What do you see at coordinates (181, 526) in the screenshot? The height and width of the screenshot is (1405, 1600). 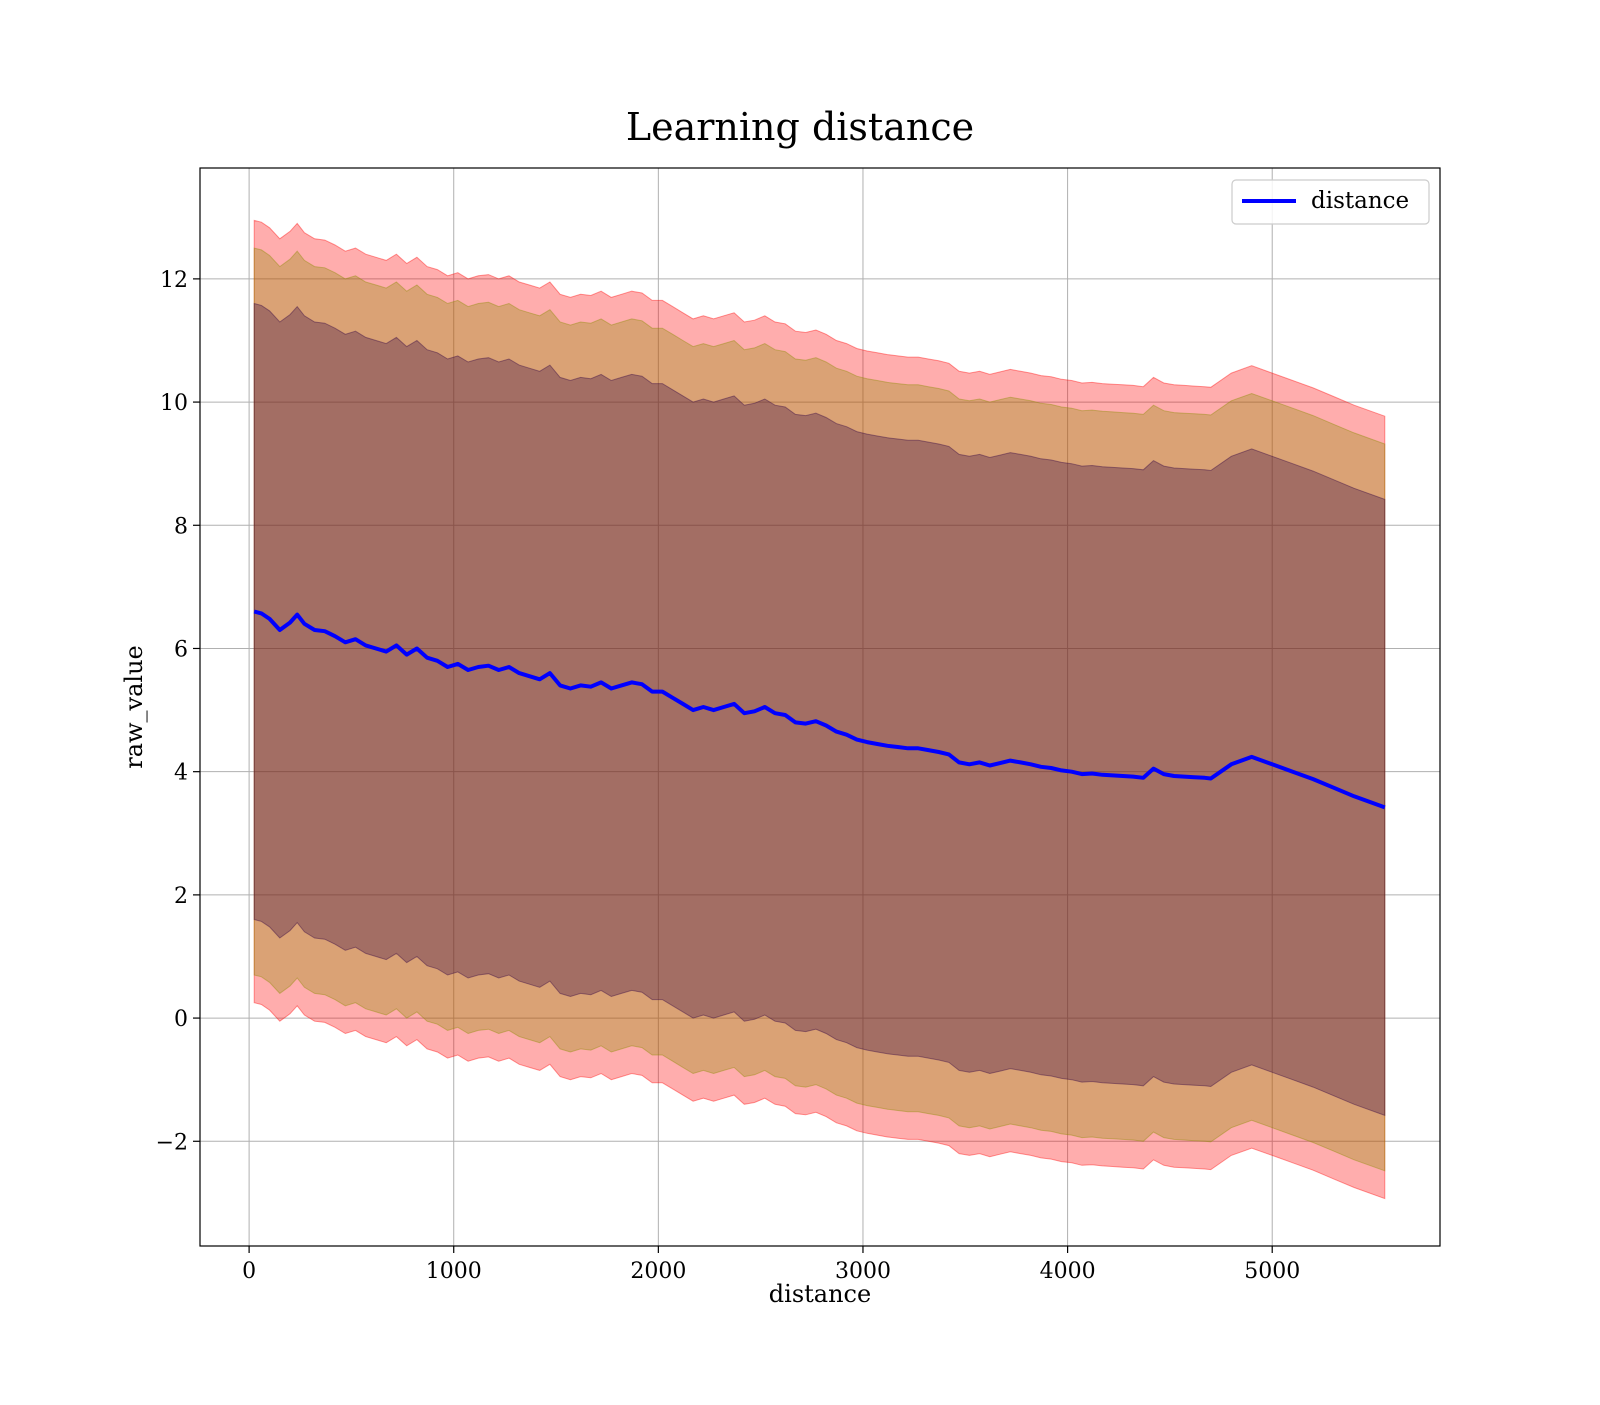 I see `y-tick-label: 8` at bounding box center [181, 526].